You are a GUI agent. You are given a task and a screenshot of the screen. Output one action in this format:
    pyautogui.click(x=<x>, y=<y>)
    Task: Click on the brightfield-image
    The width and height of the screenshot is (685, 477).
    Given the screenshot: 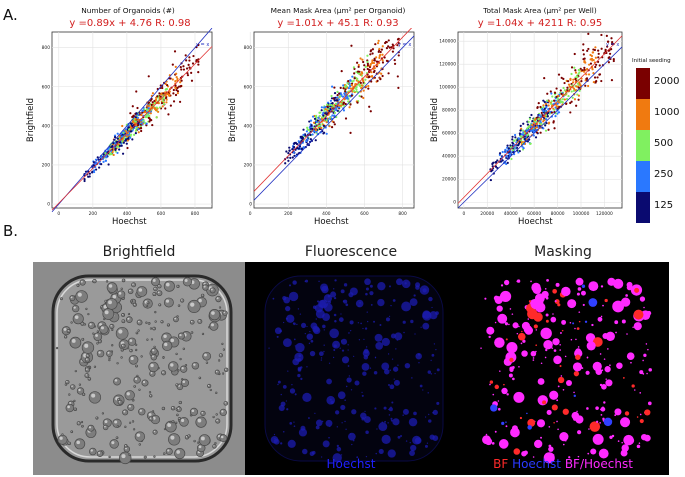 What is the action you would take?
    pyautogui.click(x=139, y=368)
    